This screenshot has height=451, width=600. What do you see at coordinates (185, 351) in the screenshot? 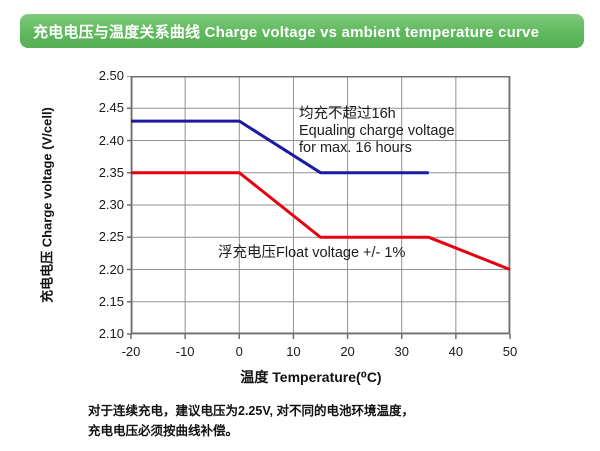
I see `x-tick-label: -10` at bounding box center [185, 351].